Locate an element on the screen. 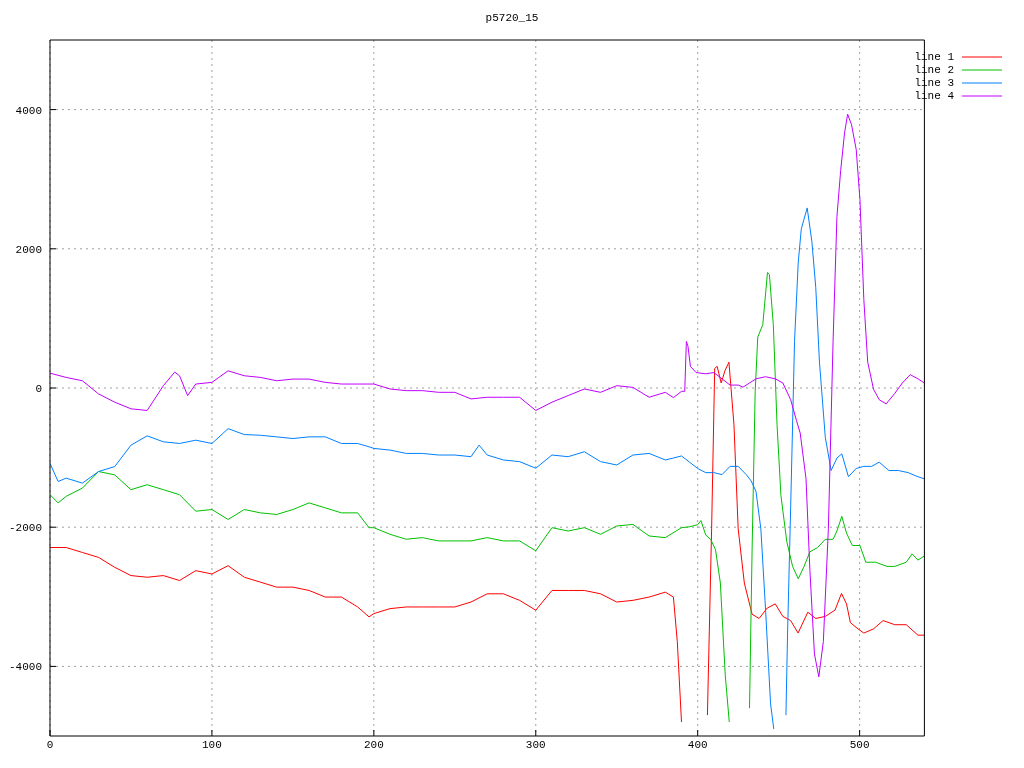 Image resolution: width=1024 pixels, height=768 pixels. y-tick-label: -4000 is located at coordinates (25, 667).